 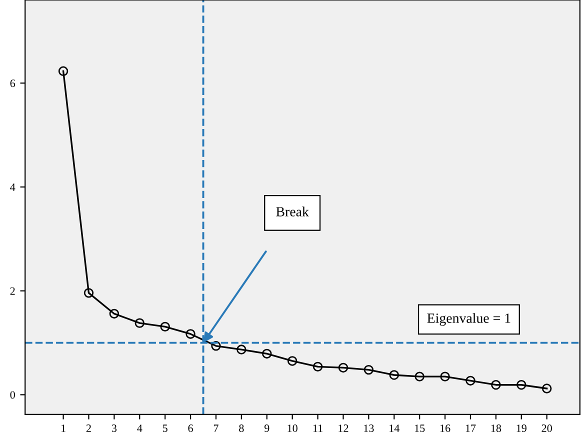 What do you see at coordinates (63, 428) in the screenshot?
I see `x-tick-label: 1` at bounding box center [63, 428].